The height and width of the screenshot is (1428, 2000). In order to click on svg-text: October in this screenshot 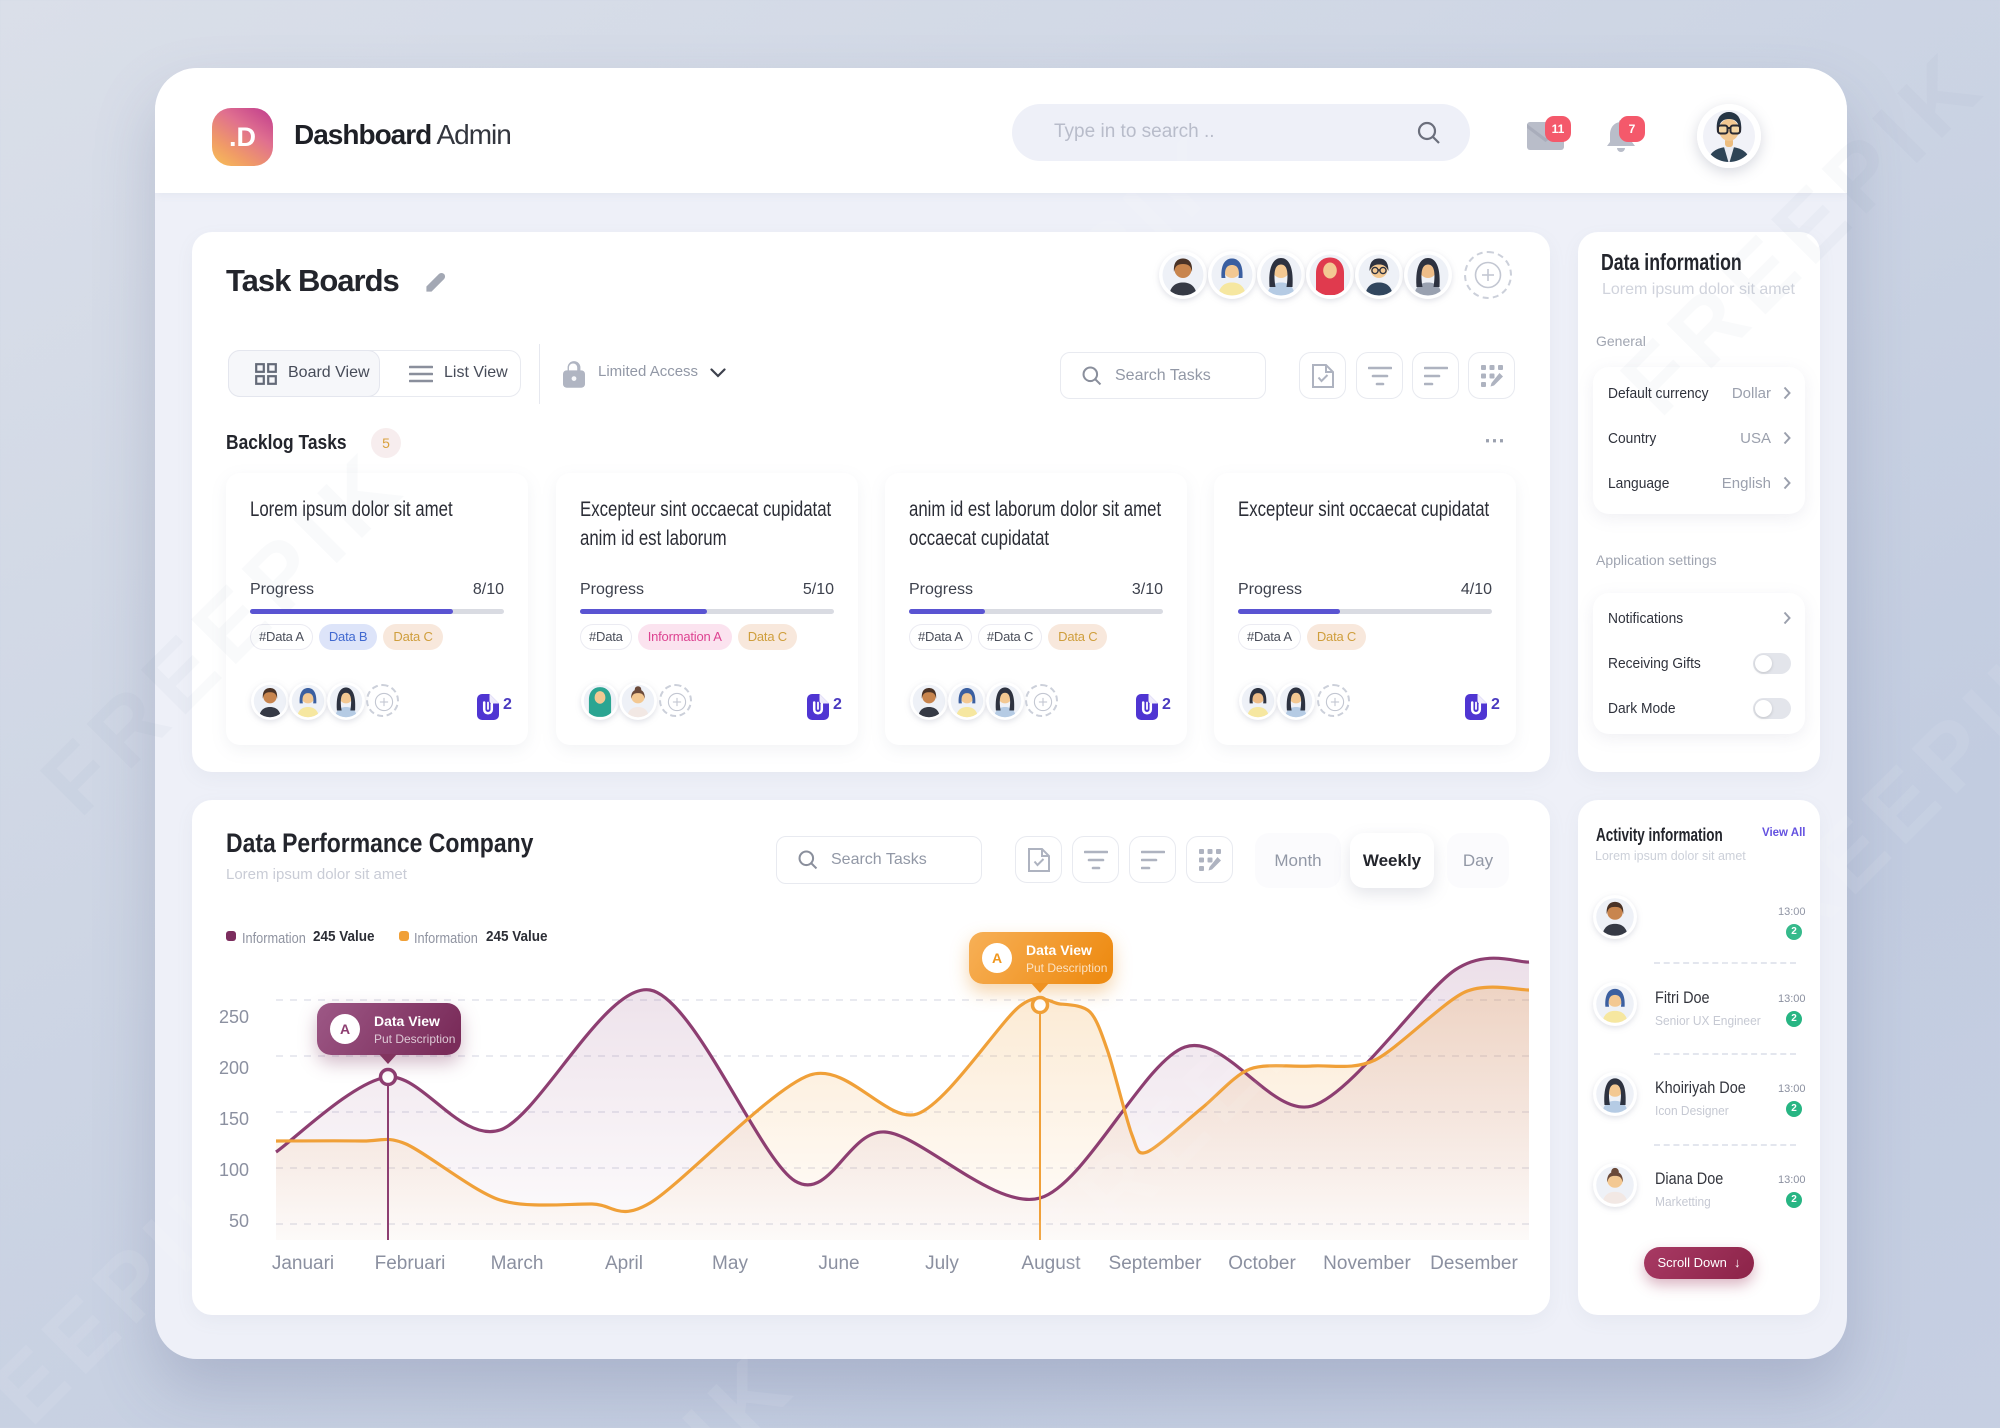, I will do `click(1262, 1263)`.